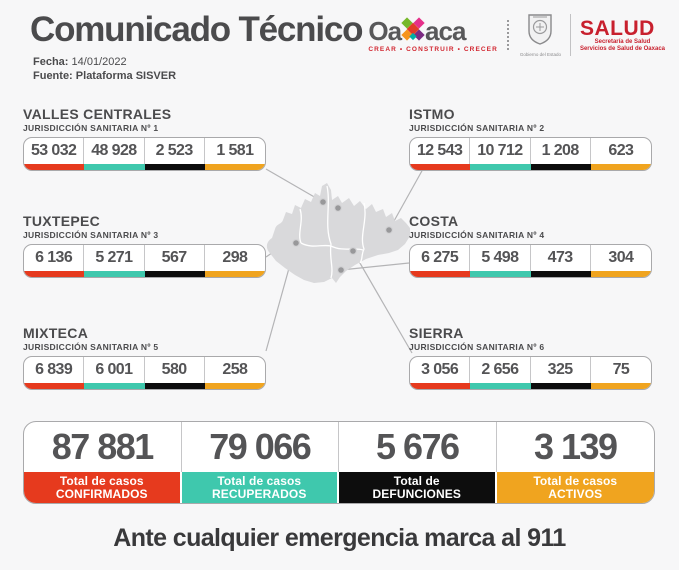 Image resolution: width=679 pixels, height=570 pixels. I want to click on source-line: Fuente: Plataforma SISVER, so click(104, 76).